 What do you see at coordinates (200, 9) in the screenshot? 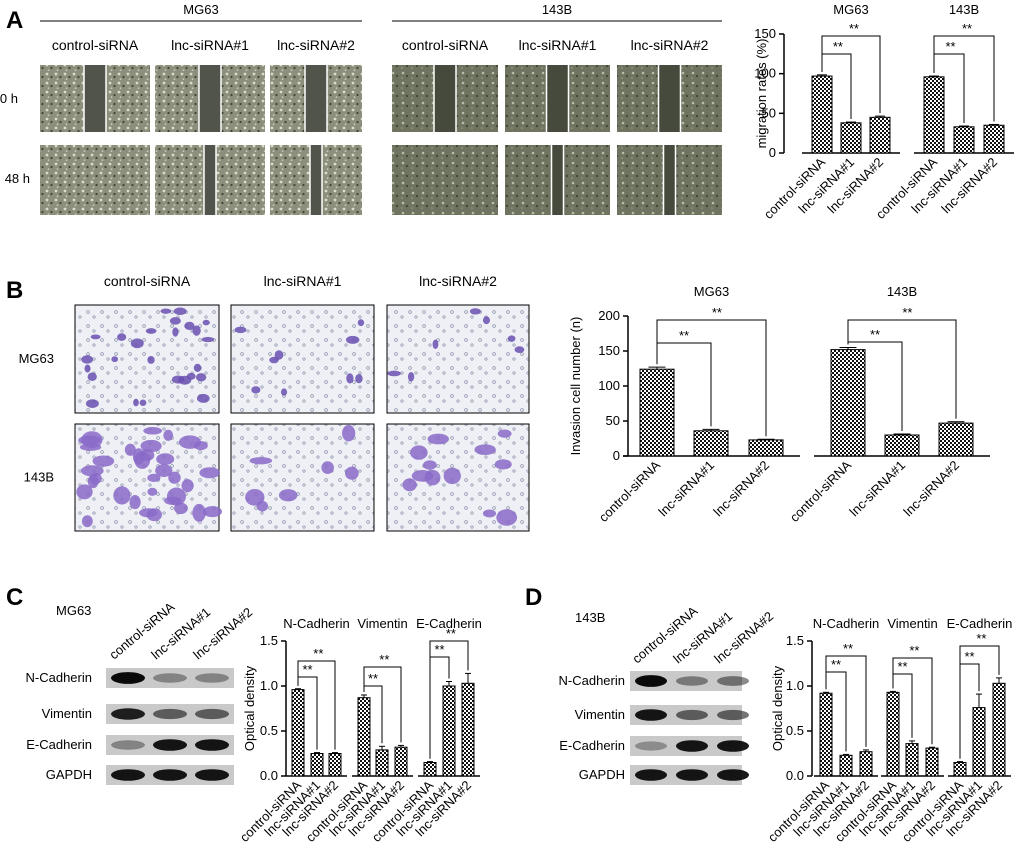
I see `group-label-mg63: MG63` at bounding box center [200, 9].